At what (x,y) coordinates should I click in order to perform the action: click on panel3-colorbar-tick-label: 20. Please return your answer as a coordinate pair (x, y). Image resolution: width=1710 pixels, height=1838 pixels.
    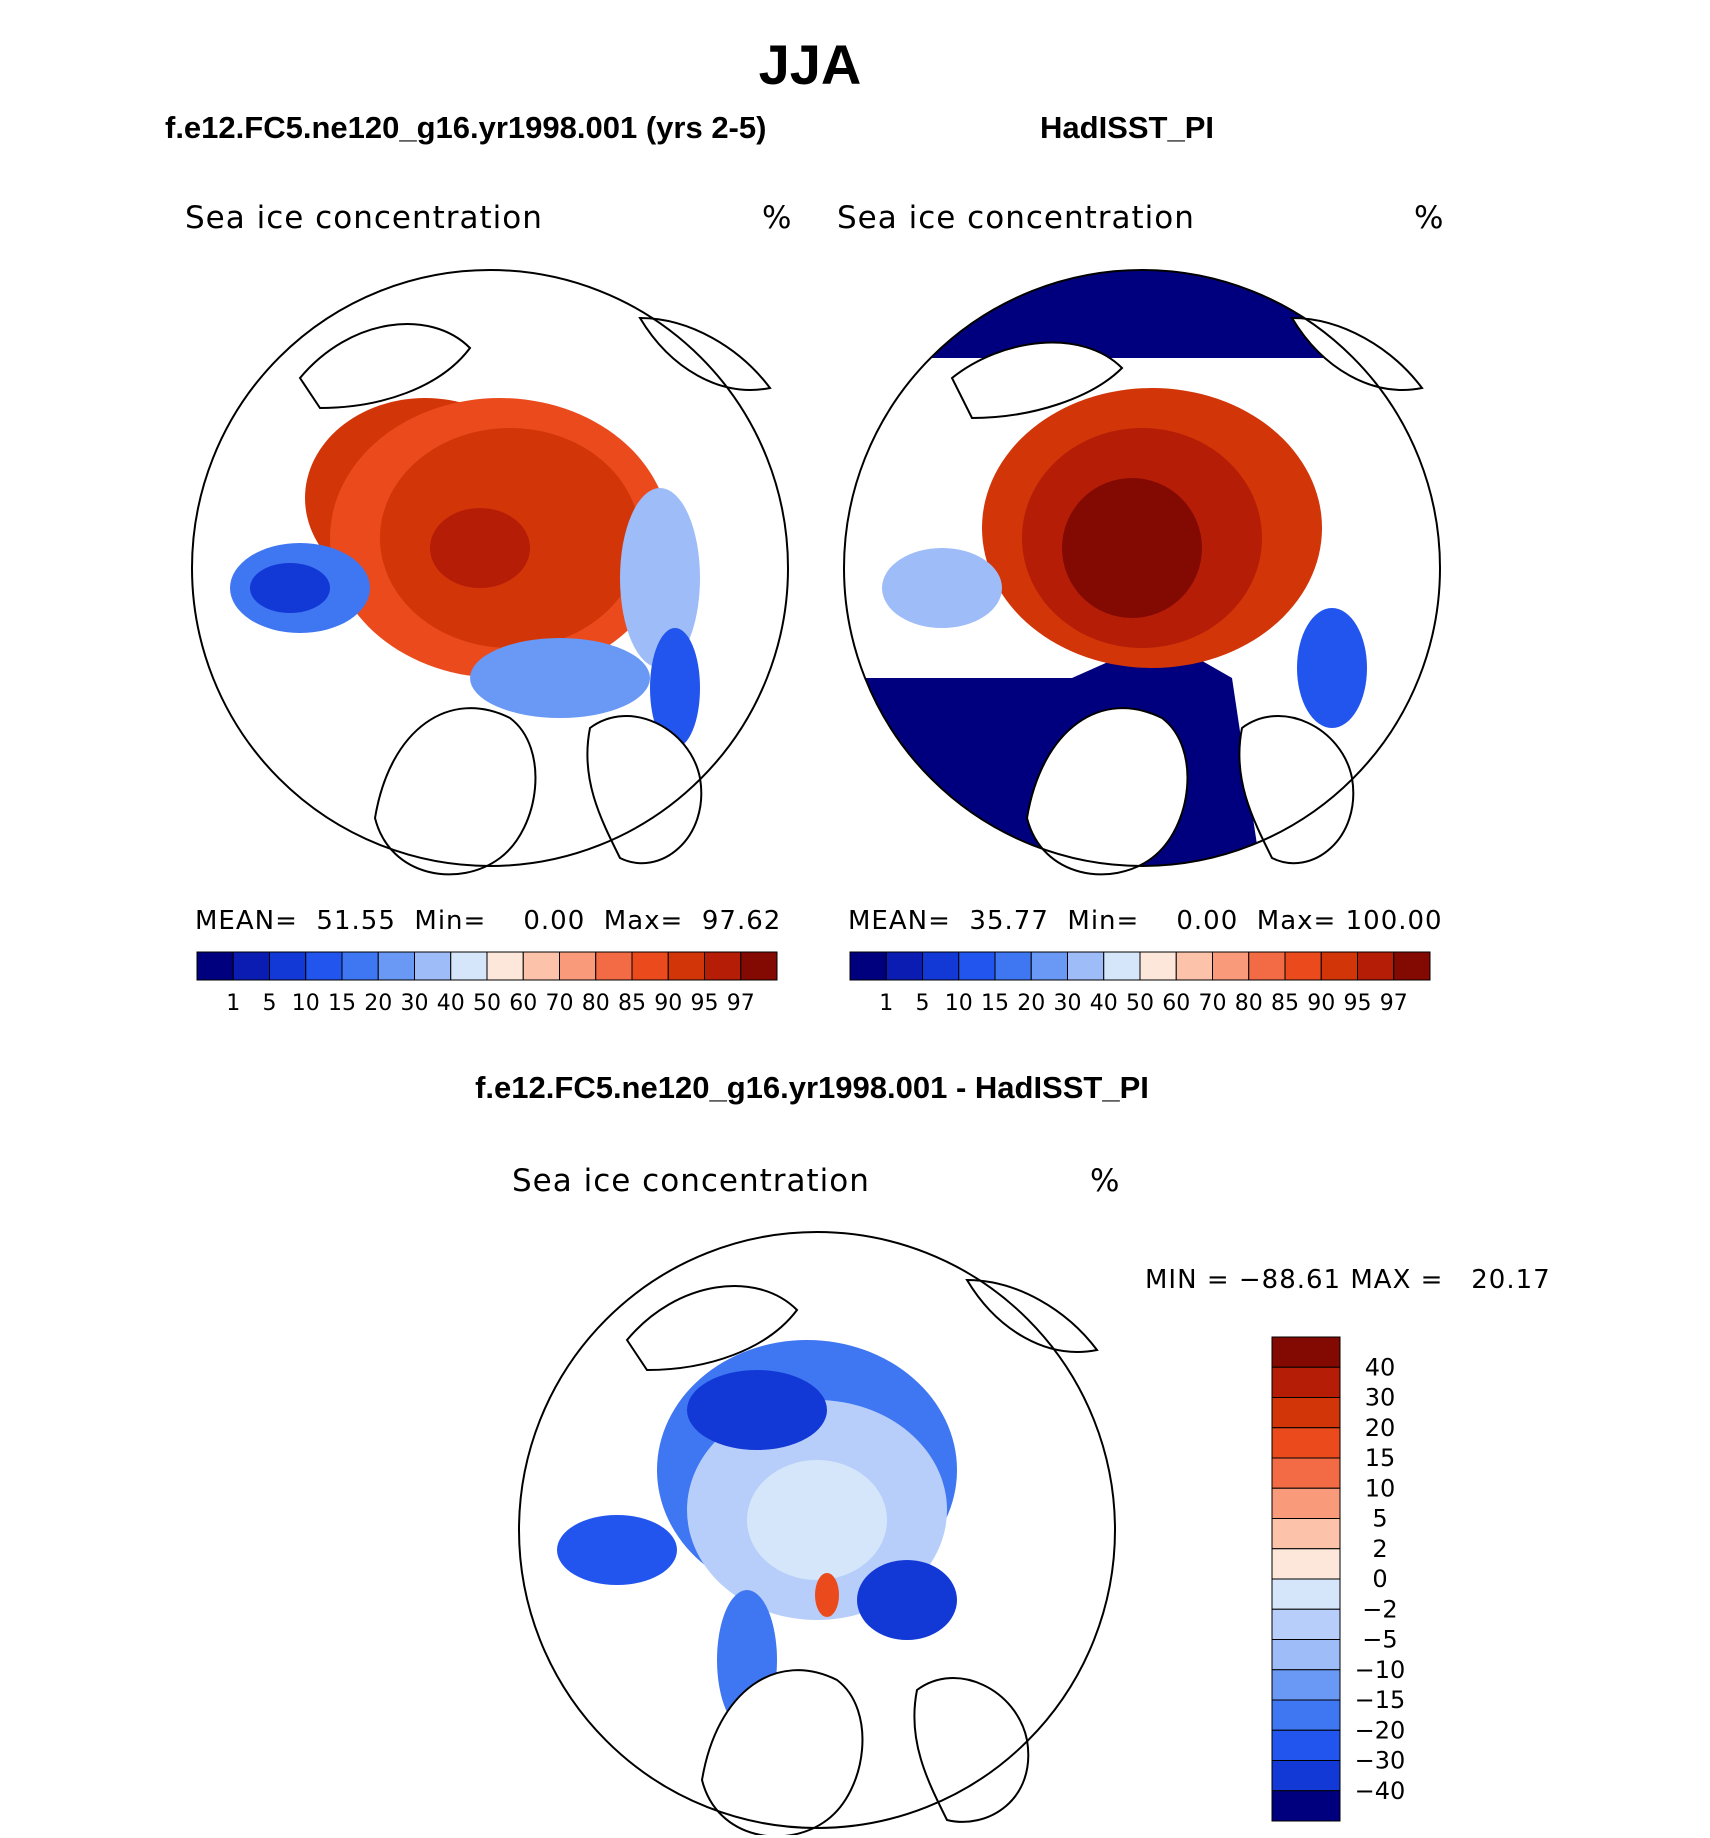
    Looking at the image, I should click on (1380, 1428).